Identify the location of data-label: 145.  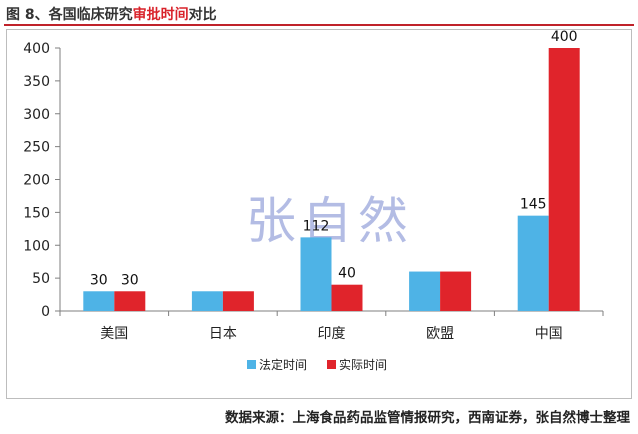
(533, 205).